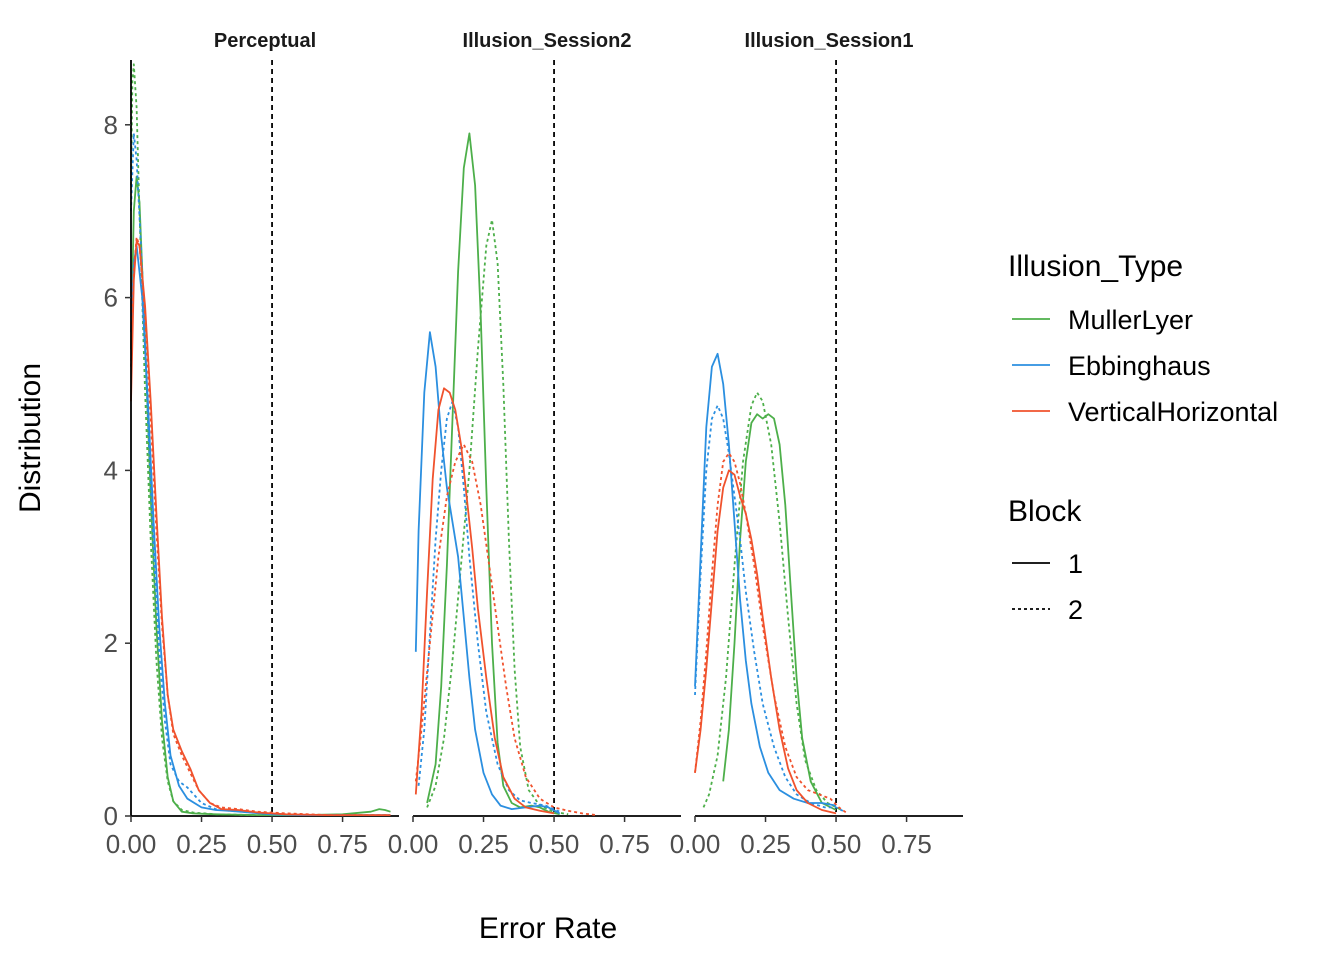 The width and height of the screenshot is (1344, 960). Describe the element at coordinates (1075, 564) in the screenshot. I see `legend-label-block-1: 1` at that location.